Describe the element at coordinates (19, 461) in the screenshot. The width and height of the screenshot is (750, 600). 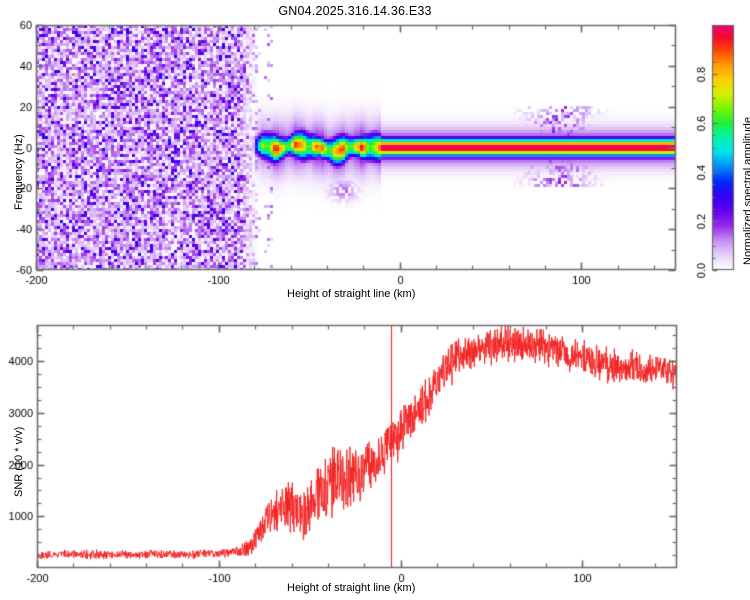
I see `snr-y-axis-label: SNR (10 * v/v)` at that location.